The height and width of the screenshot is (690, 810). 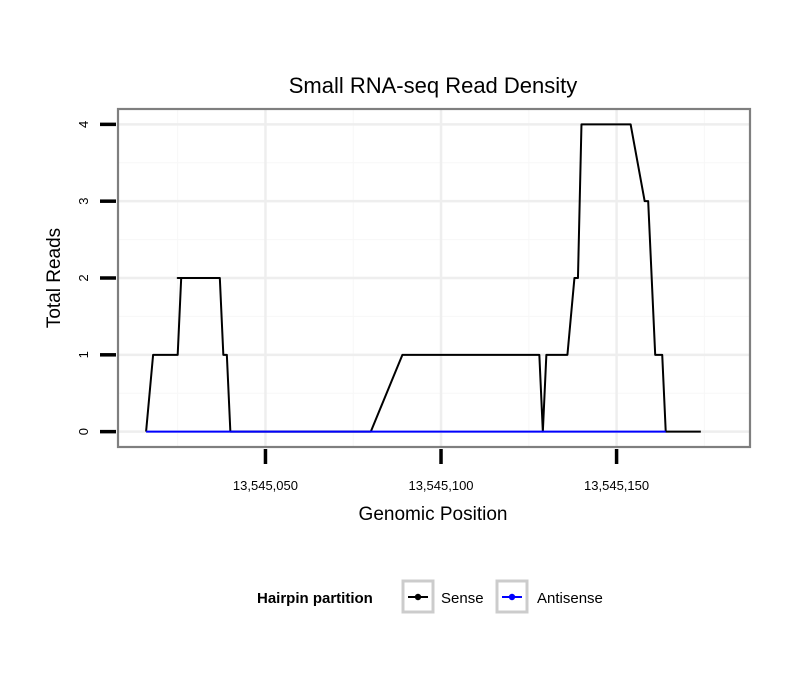 What do you see at coordinates (462, 598) in the screenshot?
I see `legend-label-sense: Sense` at bounding box center [462, 598].